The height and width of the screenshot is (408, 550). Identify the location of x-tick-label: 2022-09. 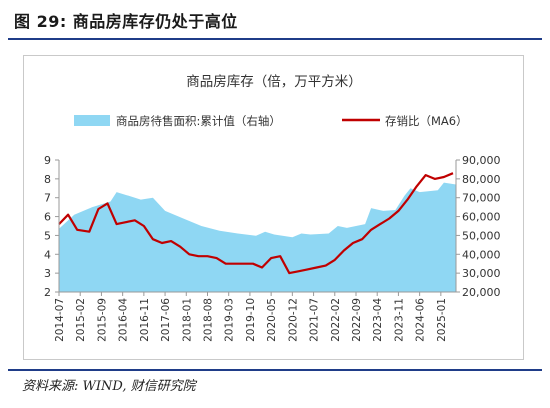
(357, 320).